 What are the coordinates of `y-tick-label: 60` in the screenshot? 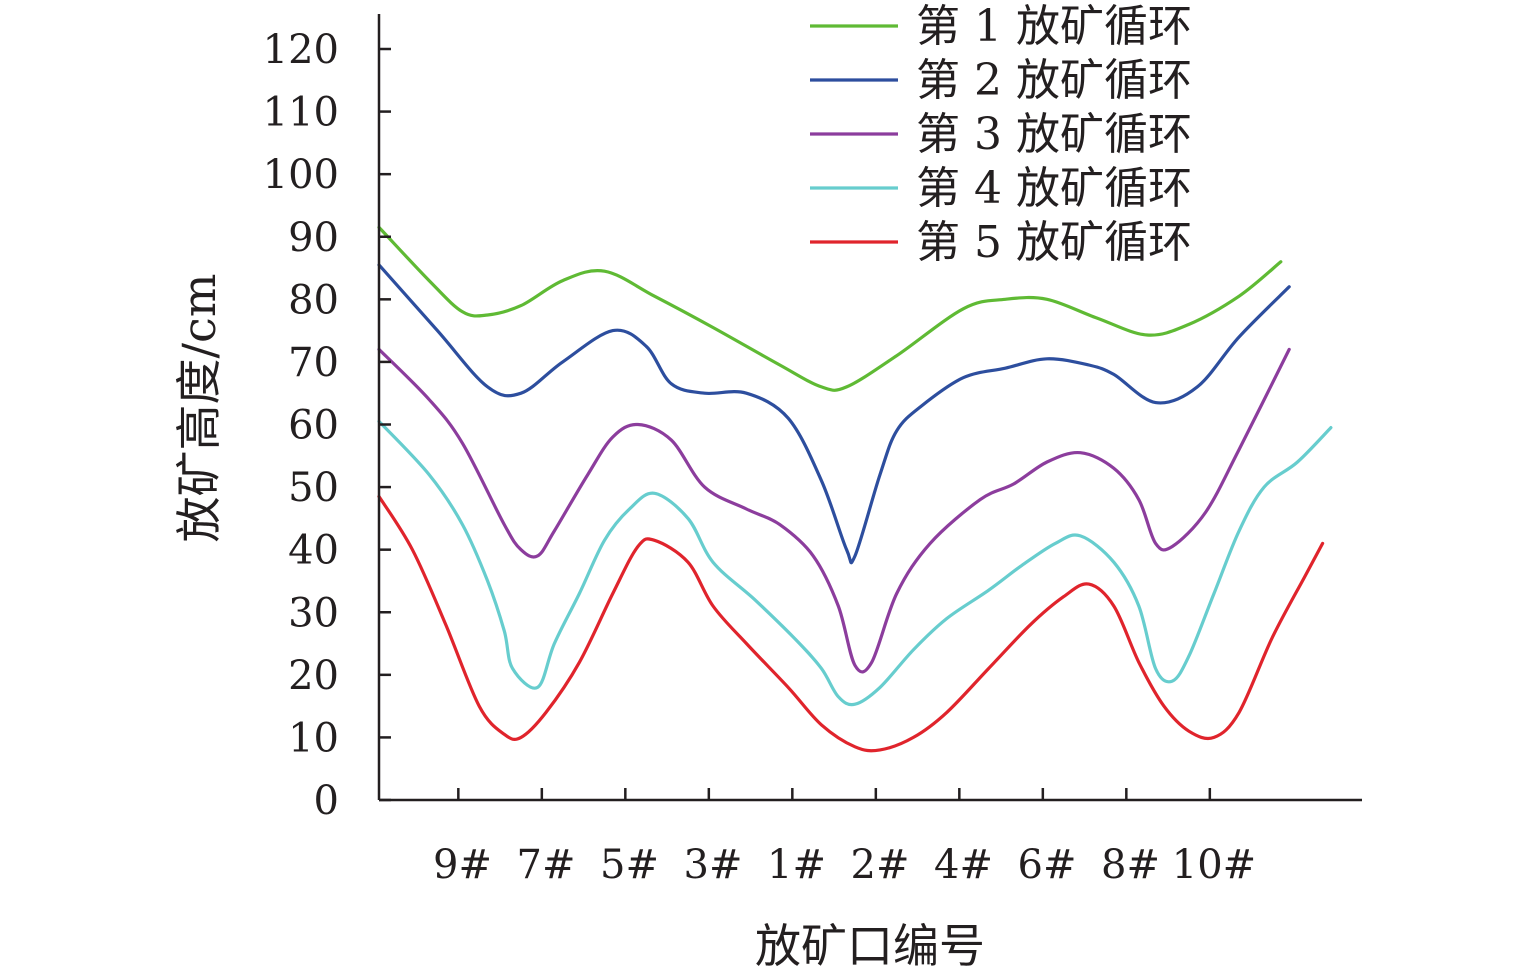 It's located at (313, 426).